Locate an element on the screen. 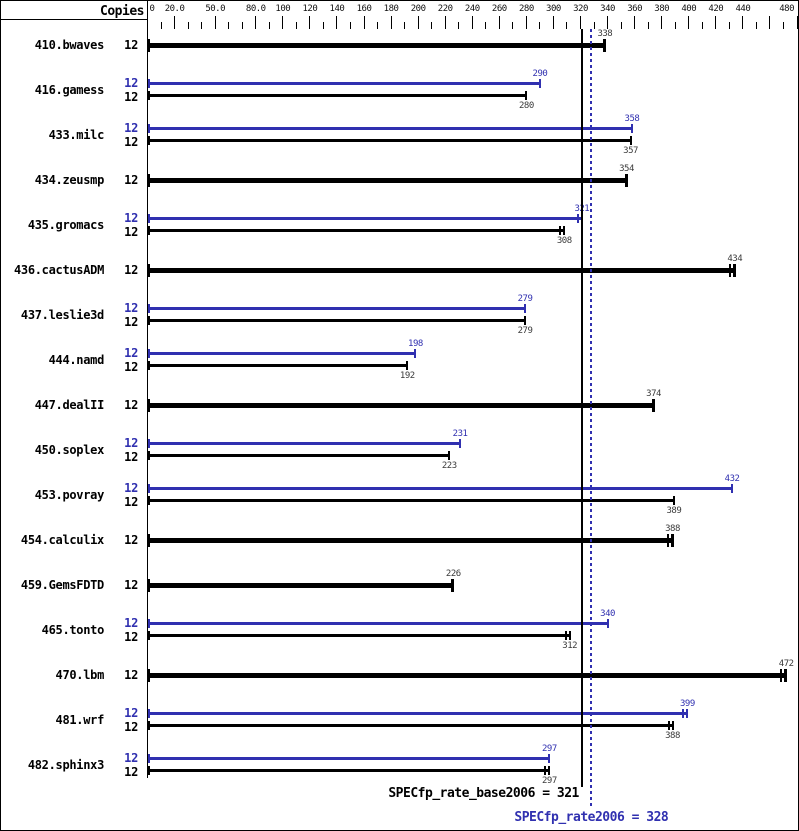  header-divider is located at coordinates (74, 19).